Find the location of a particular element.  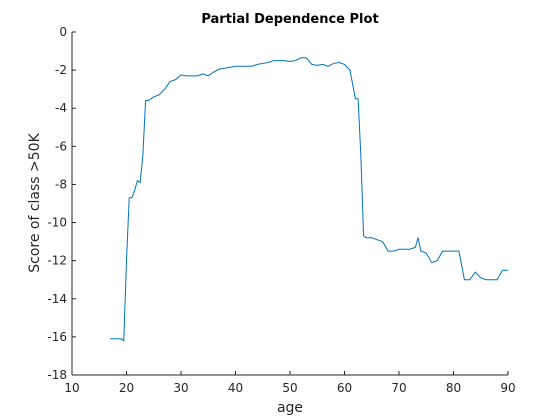

x-axis-ticks: 10 20 30 40 50 60 70 80 90 is located at coordinates (290, 383).